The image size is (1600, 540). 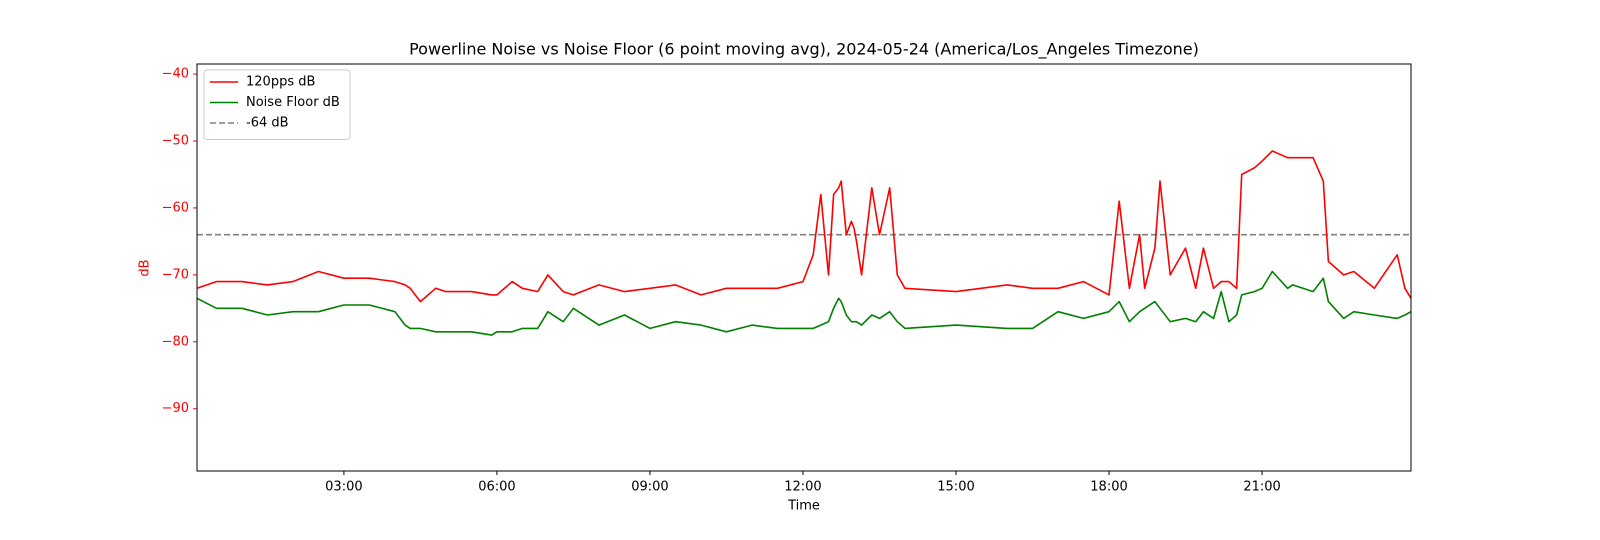 What do you see at coordinates (804, 303) in the screenshot?
I see `line-series` at bounding box center [804, 303].